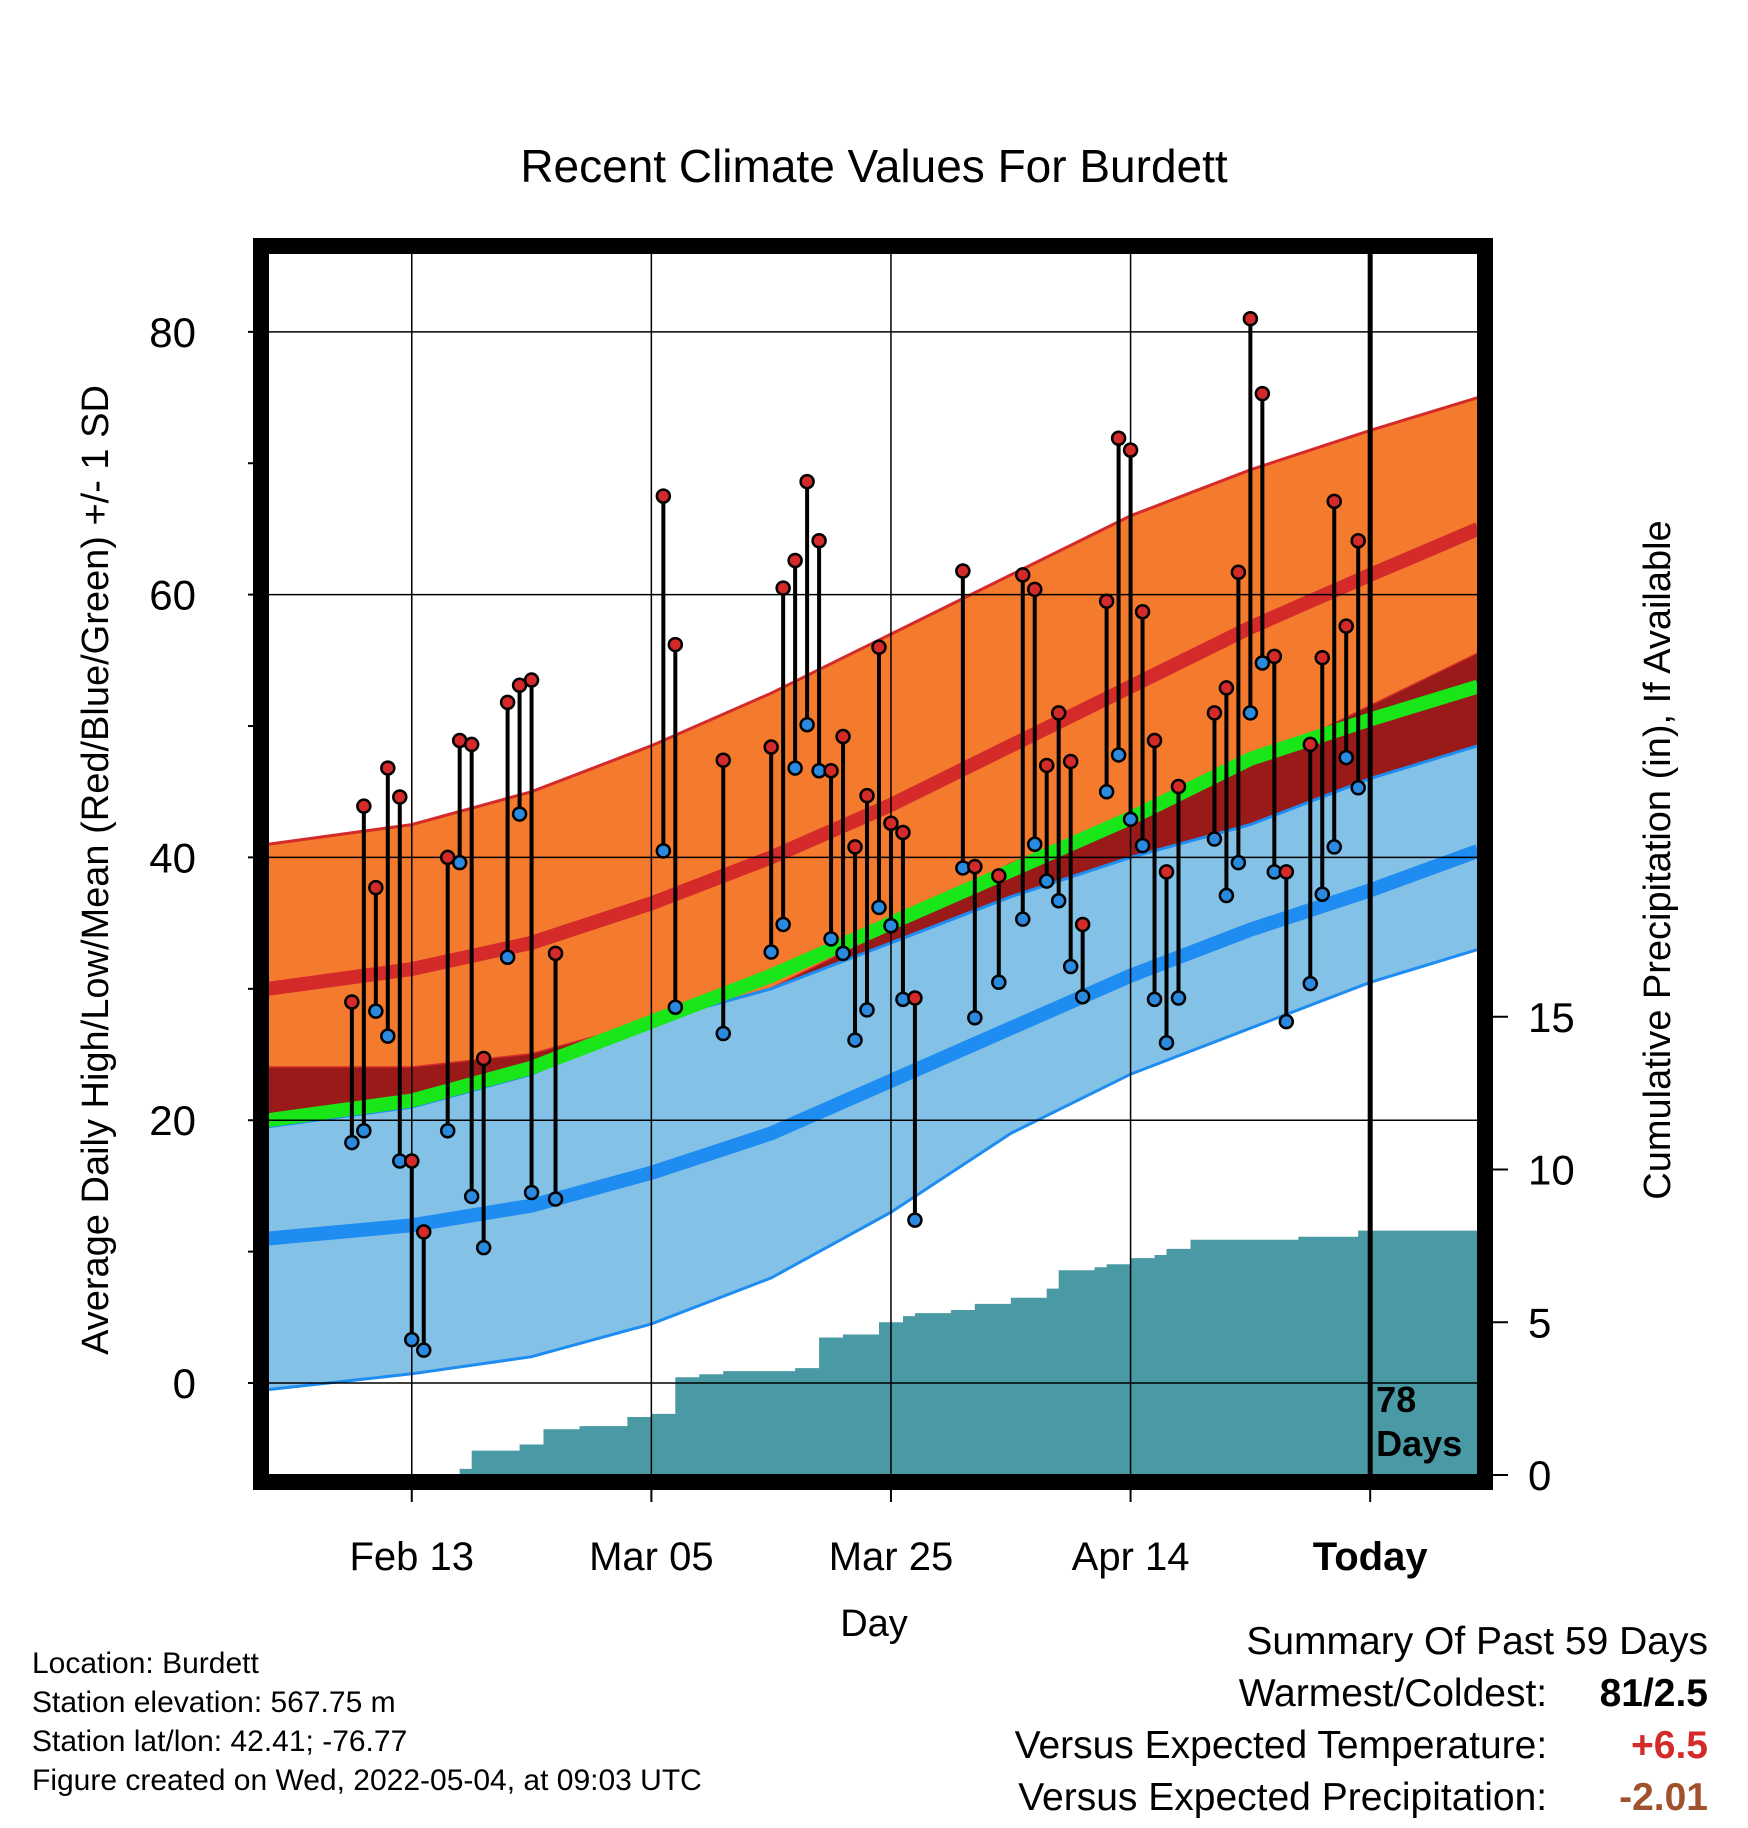 The image size is (1748, 1828). I want to click on x-tick-label: Feb 13, so click(411, 1557).